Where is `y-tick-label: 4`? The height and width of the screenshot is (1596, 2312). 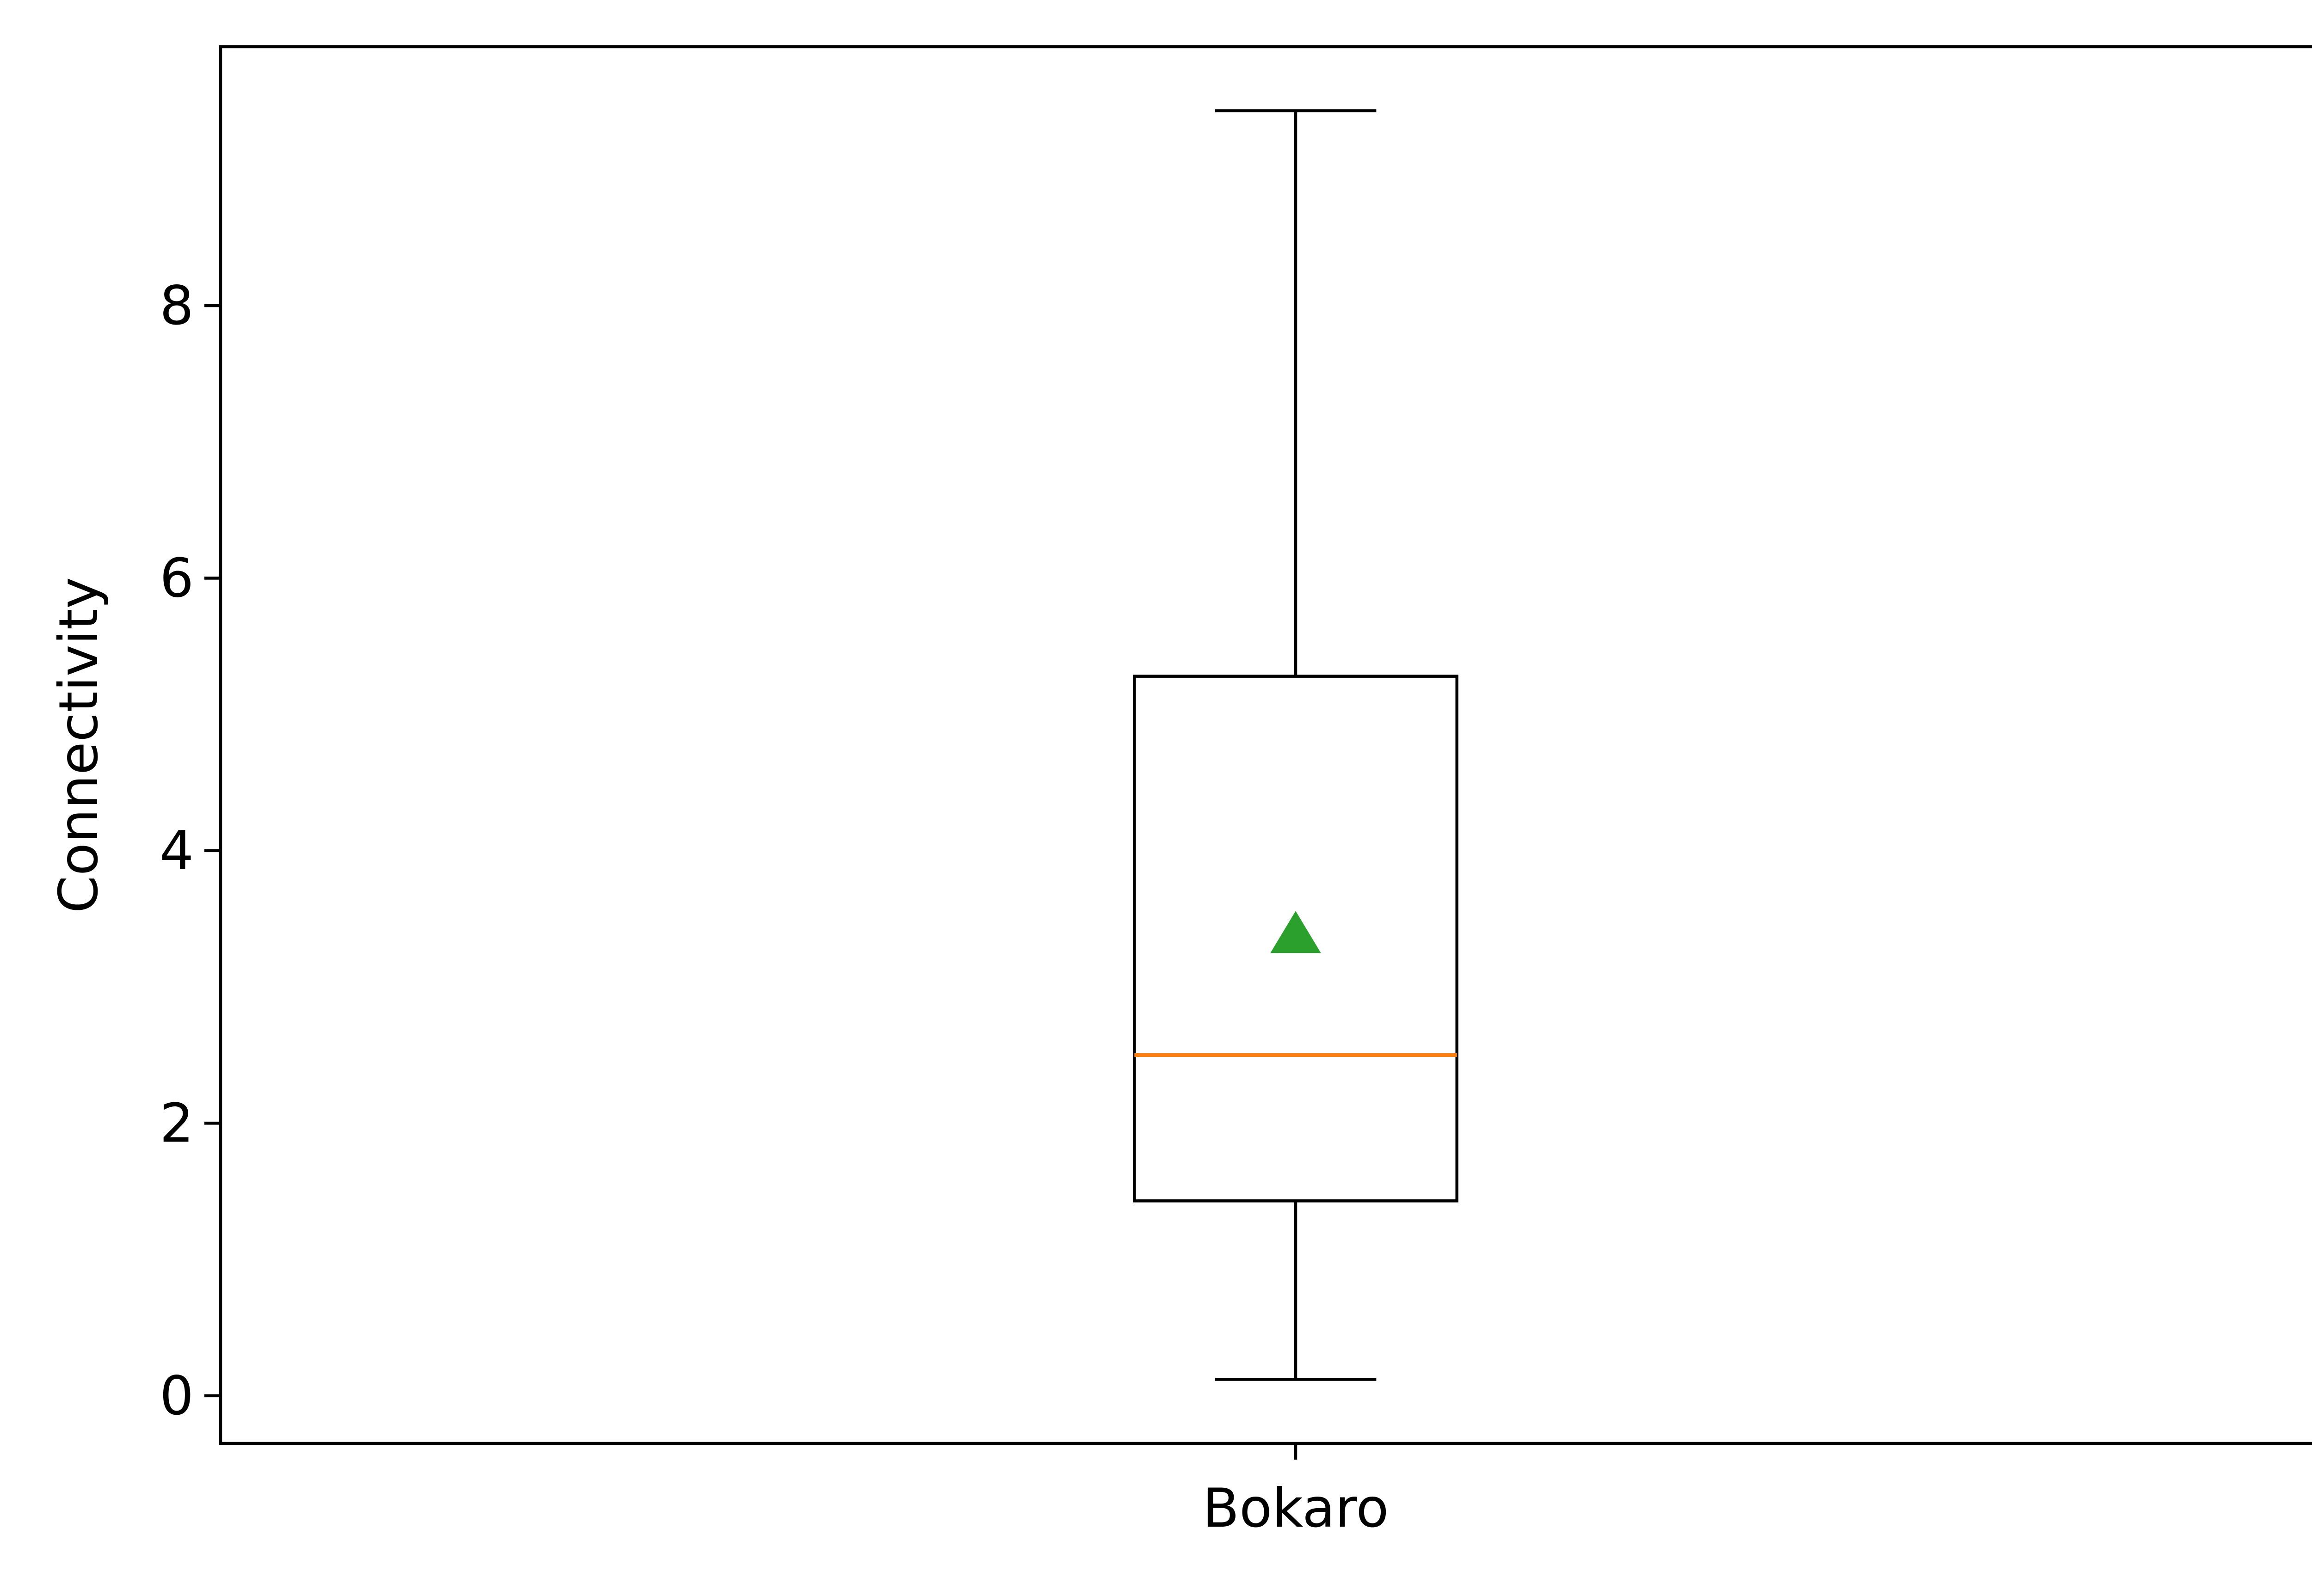
y-tick-label: 4 is located at coordinates (177, 851).